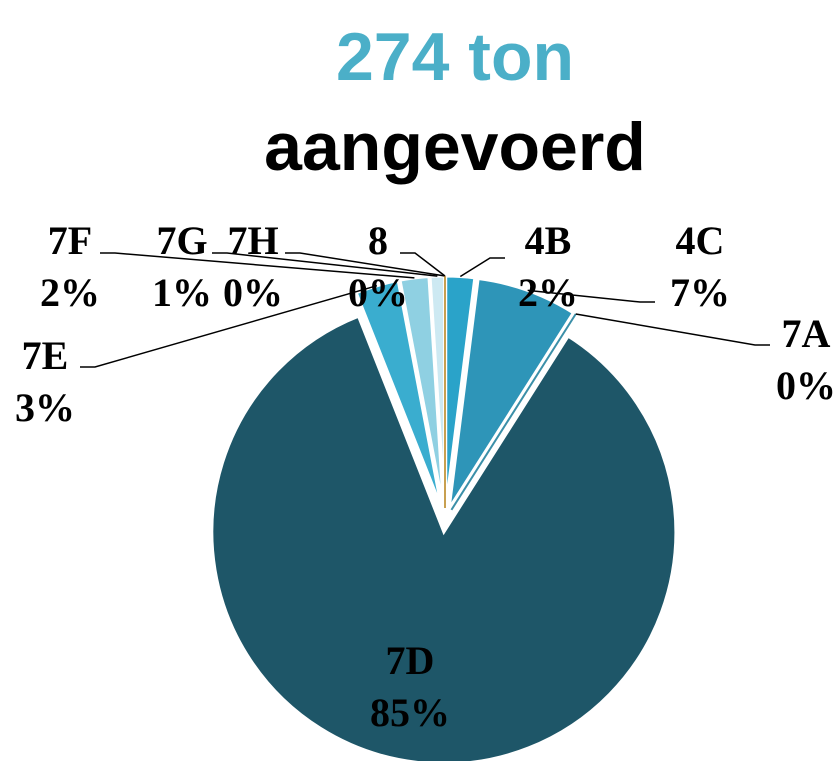  I want to click on slice-value-label: 7%, so click(700, 292).